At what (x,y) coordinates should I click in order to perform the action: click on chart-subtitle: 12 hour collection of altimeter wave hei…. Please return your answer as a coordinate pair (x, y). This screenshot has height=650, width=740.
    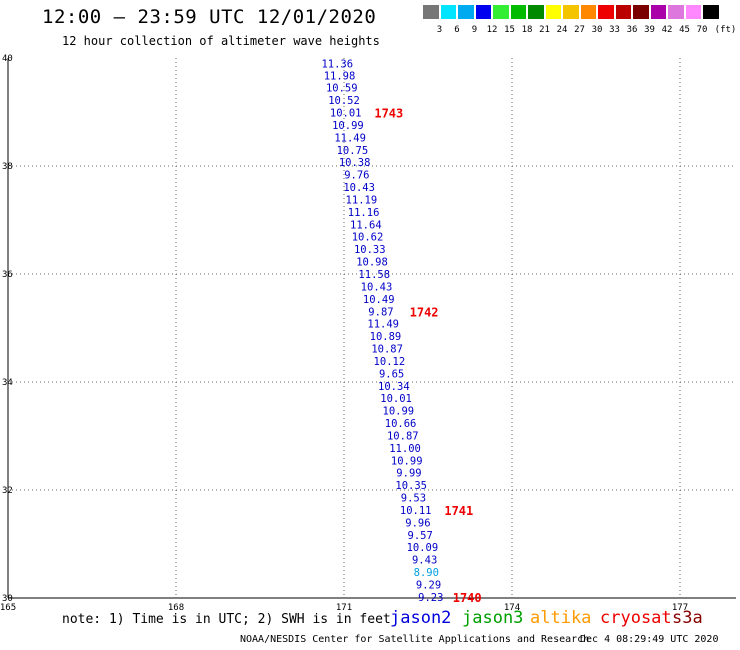
    Looking at the image, I should click on (221, 41).